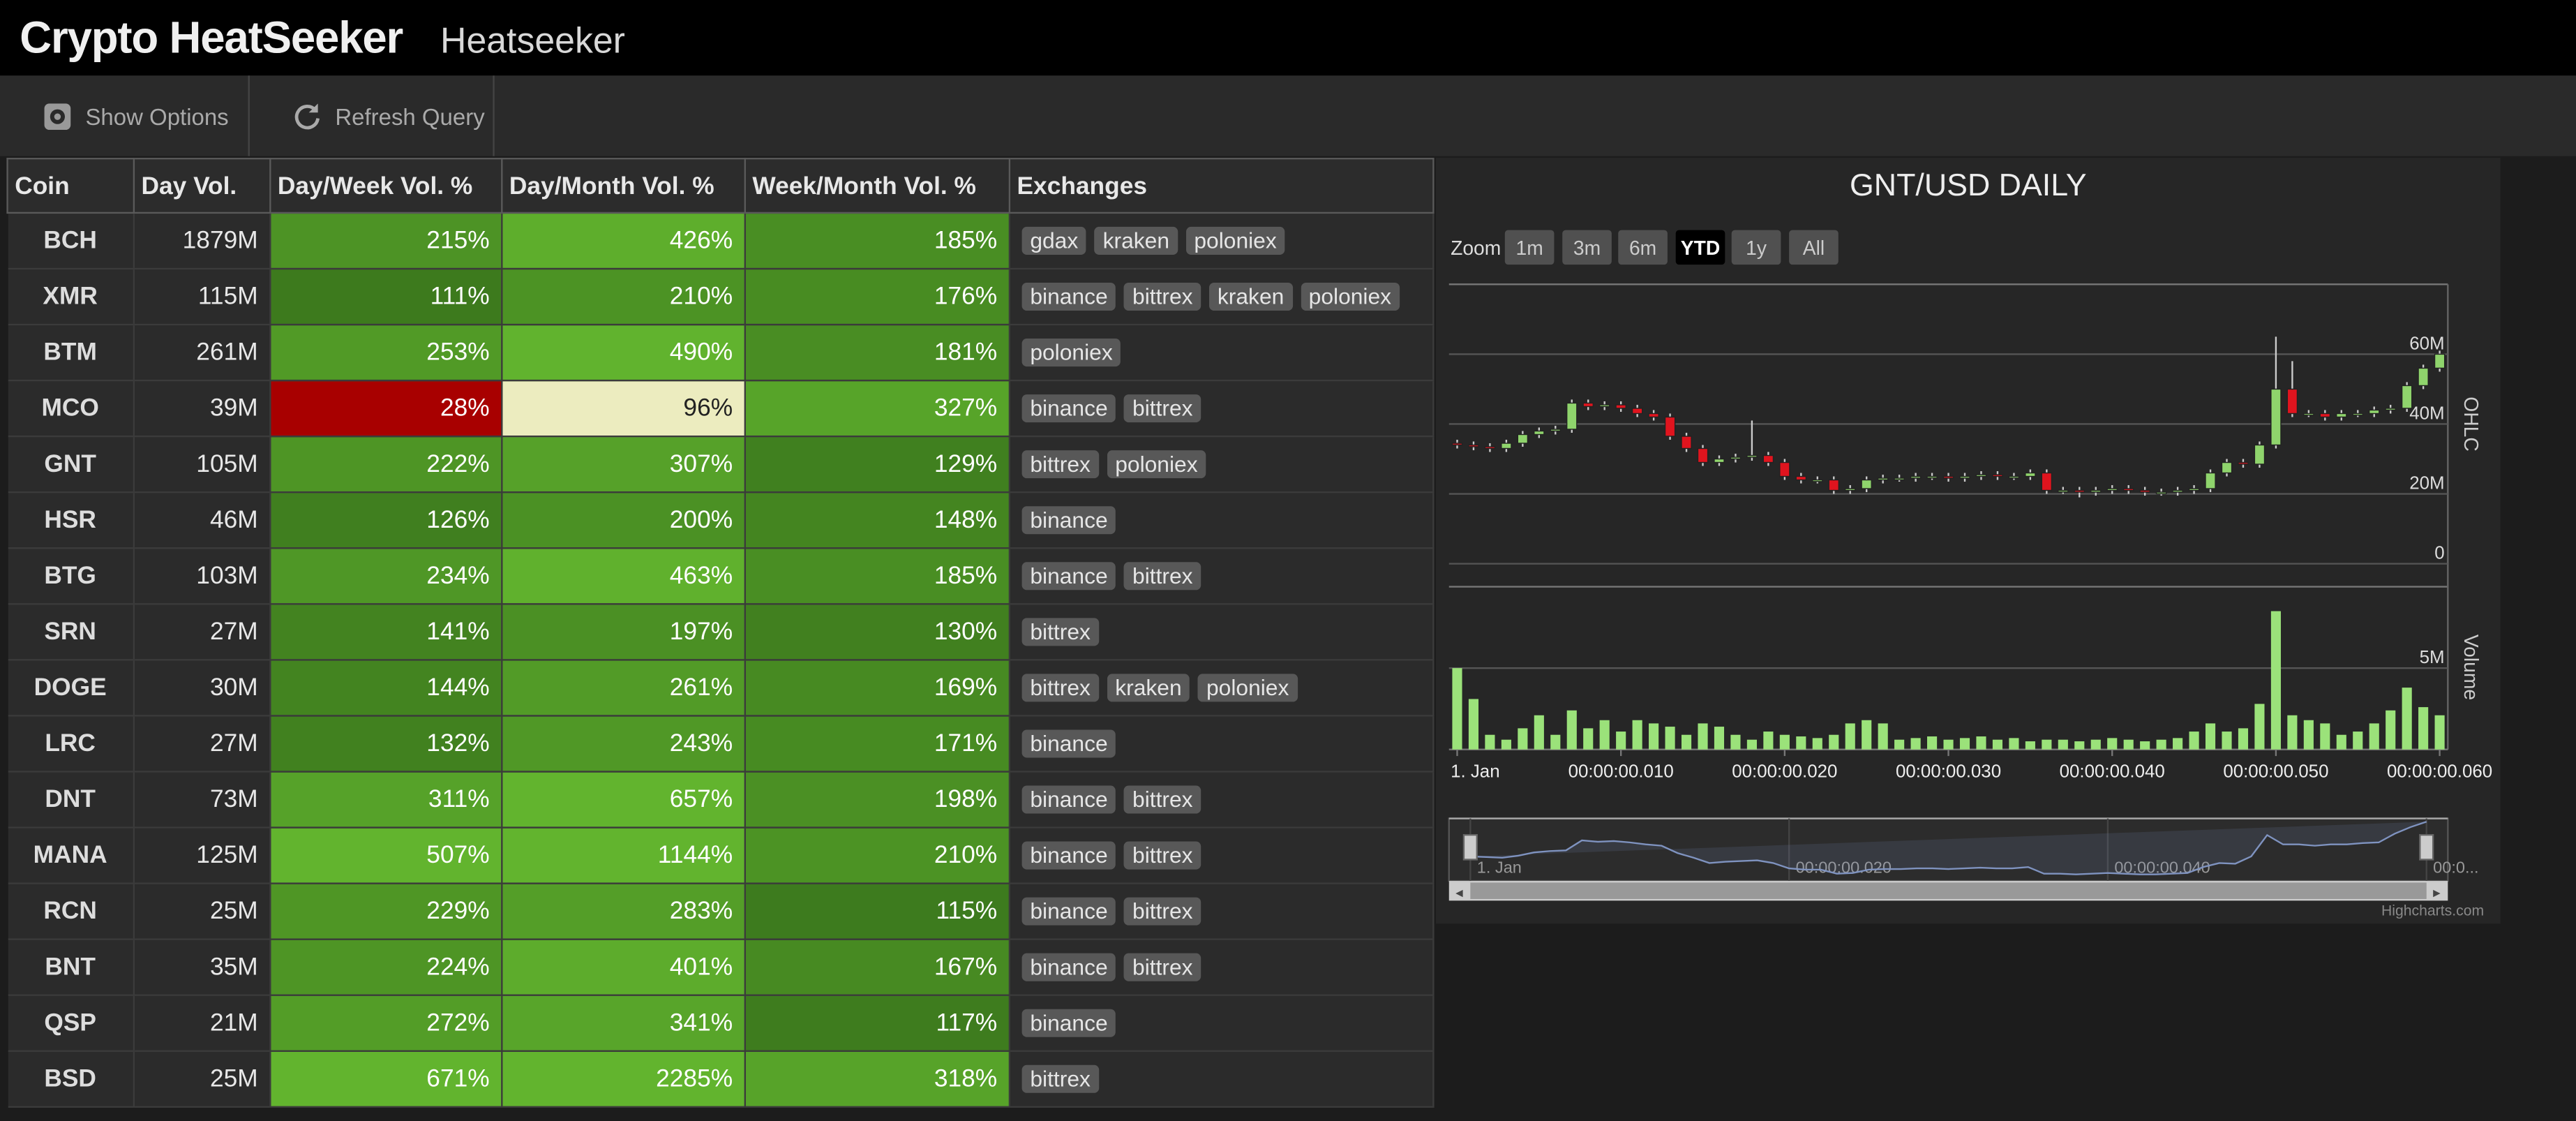 This screenshot has height=1121, width=2576. I want to click on ratio-cell: 176%, so click(877, 297).